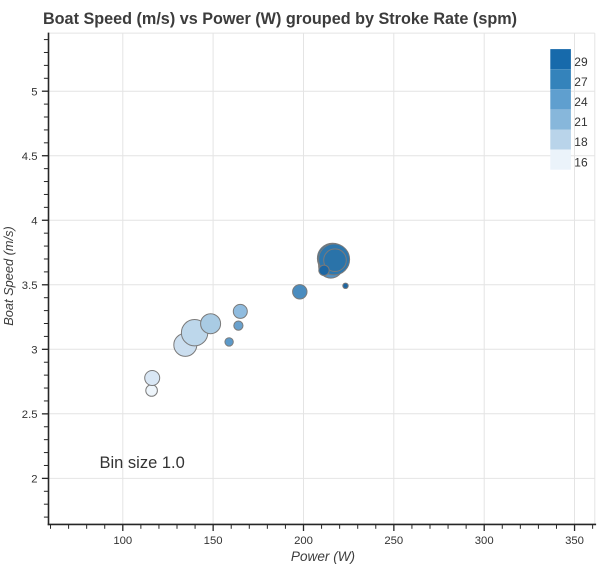 The width and height of the screenshot is (600, 575). What do you see at coordinates (581, 62) in the screenshot?
I see `svg-text: 29` at bounding box center [581, 62].